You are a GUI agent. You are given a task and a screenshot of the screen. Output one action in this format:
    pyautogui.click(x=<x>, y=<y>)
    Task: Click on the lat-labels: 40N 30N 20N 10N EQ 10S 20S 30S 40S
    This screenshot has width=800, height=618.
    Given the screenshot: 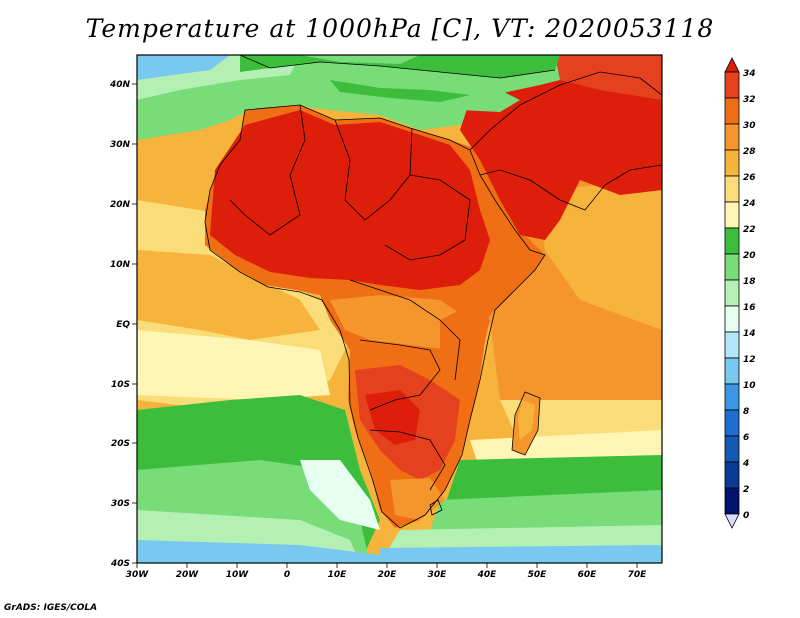 What is the action you would take?
    pyautogui.click(x=120, y=324)
    